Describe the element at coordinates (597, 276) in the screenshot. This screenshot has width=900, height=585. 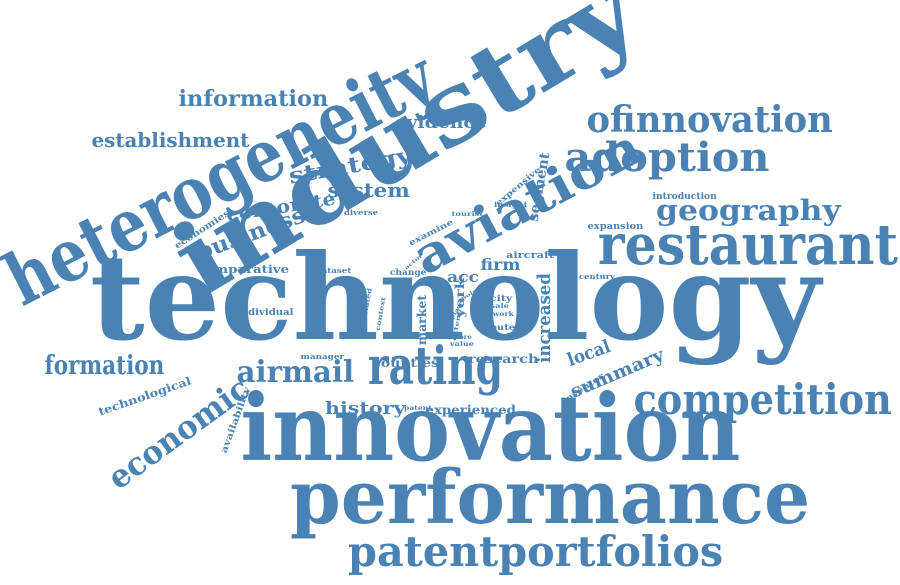
I see `word-century: century` at that location.